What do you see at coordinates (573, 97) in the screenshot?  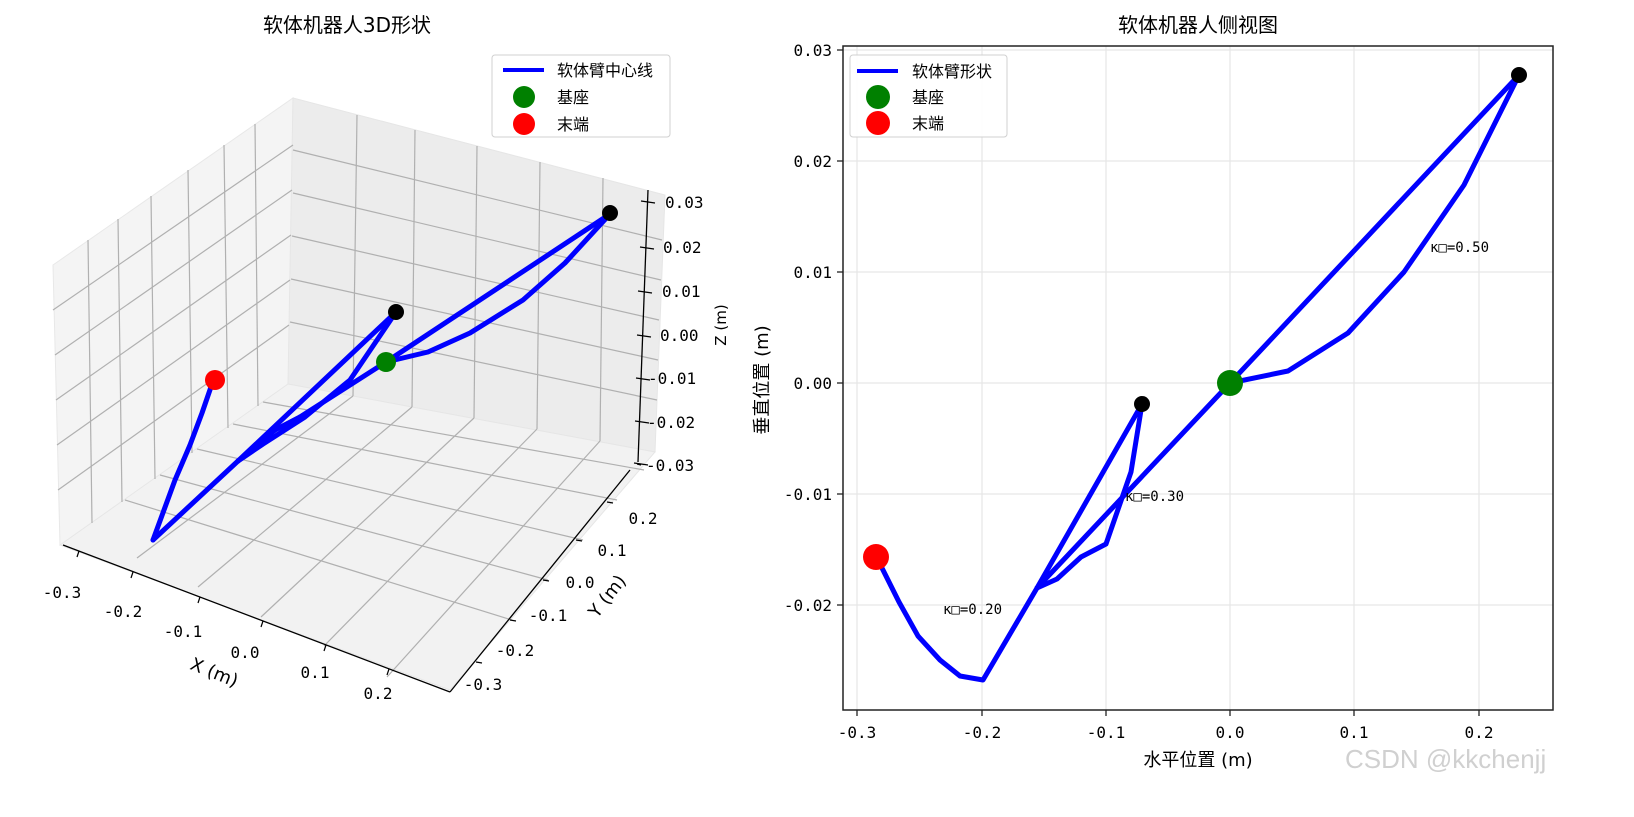 I see `legend-3d-label: 基座` at bounding box center [573, 97].